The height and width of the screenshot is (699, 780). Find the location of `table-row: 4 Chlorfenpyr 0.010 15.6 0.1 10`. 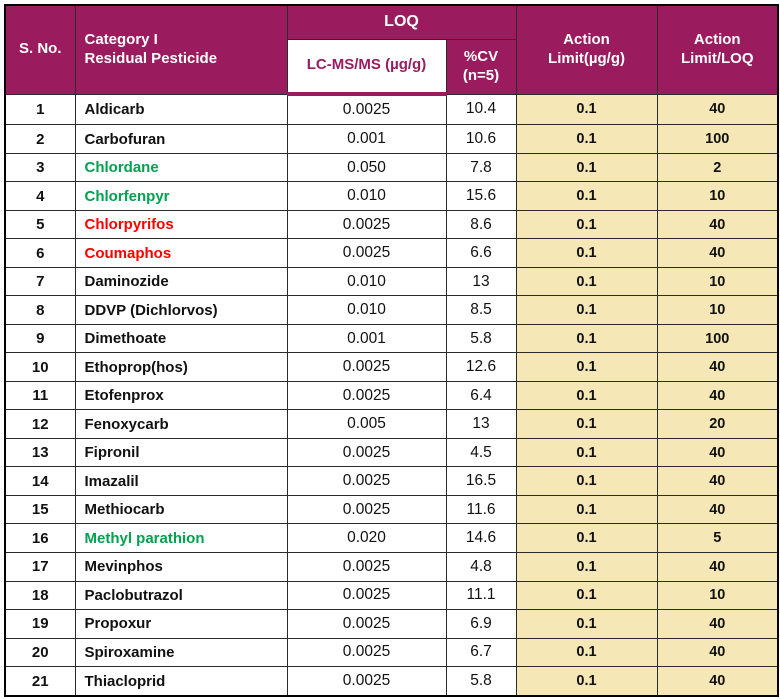

table-row: 4 Chlorfenpyr 0.010 15.6 0.1 10 is located at coordinates (391, 196).